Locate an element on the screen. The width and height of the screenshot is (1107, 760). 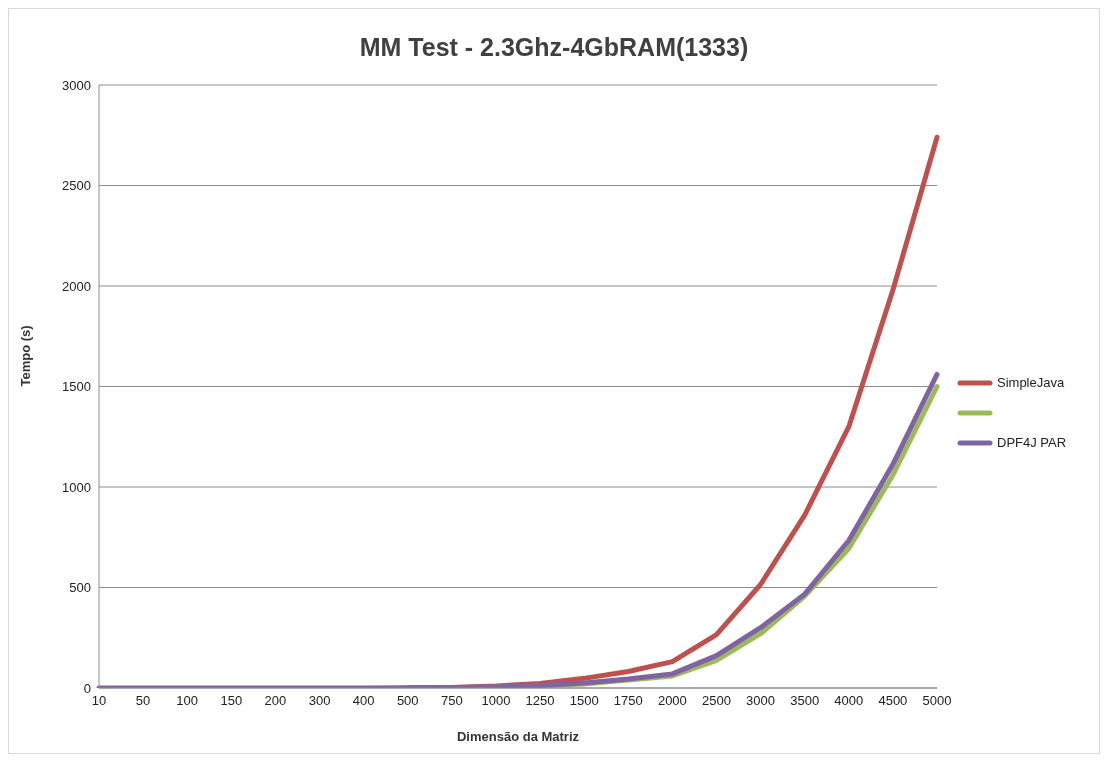
chart-title: MM Test - 2.3Ghz-4GbRAM(1333) is located at coordinates (554, 48).